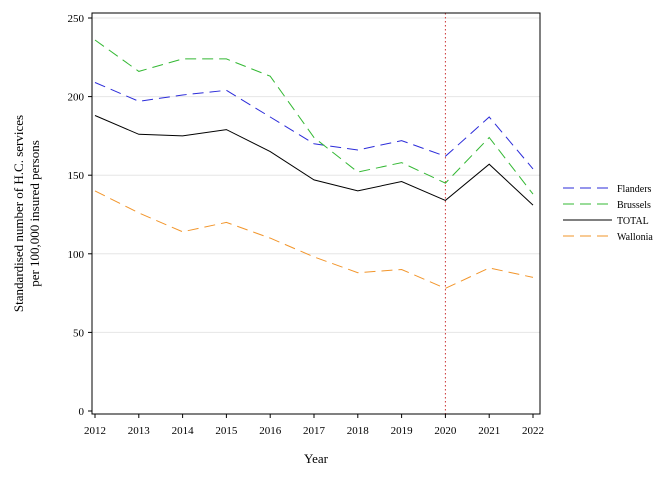  Describe the element at coordinates (34, 213) in the screenshot. I see `y-axis-title-line-2: per 100,000 insured persons` at that location.